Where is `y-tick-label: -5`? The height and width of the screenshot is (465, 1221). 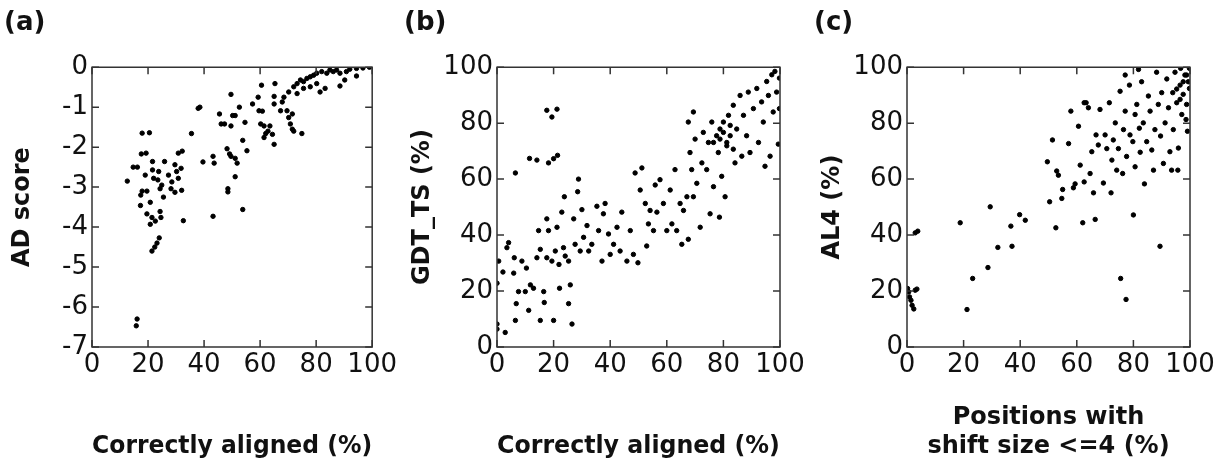 y-tick-label: -5 is located at coordinates (75, 264).